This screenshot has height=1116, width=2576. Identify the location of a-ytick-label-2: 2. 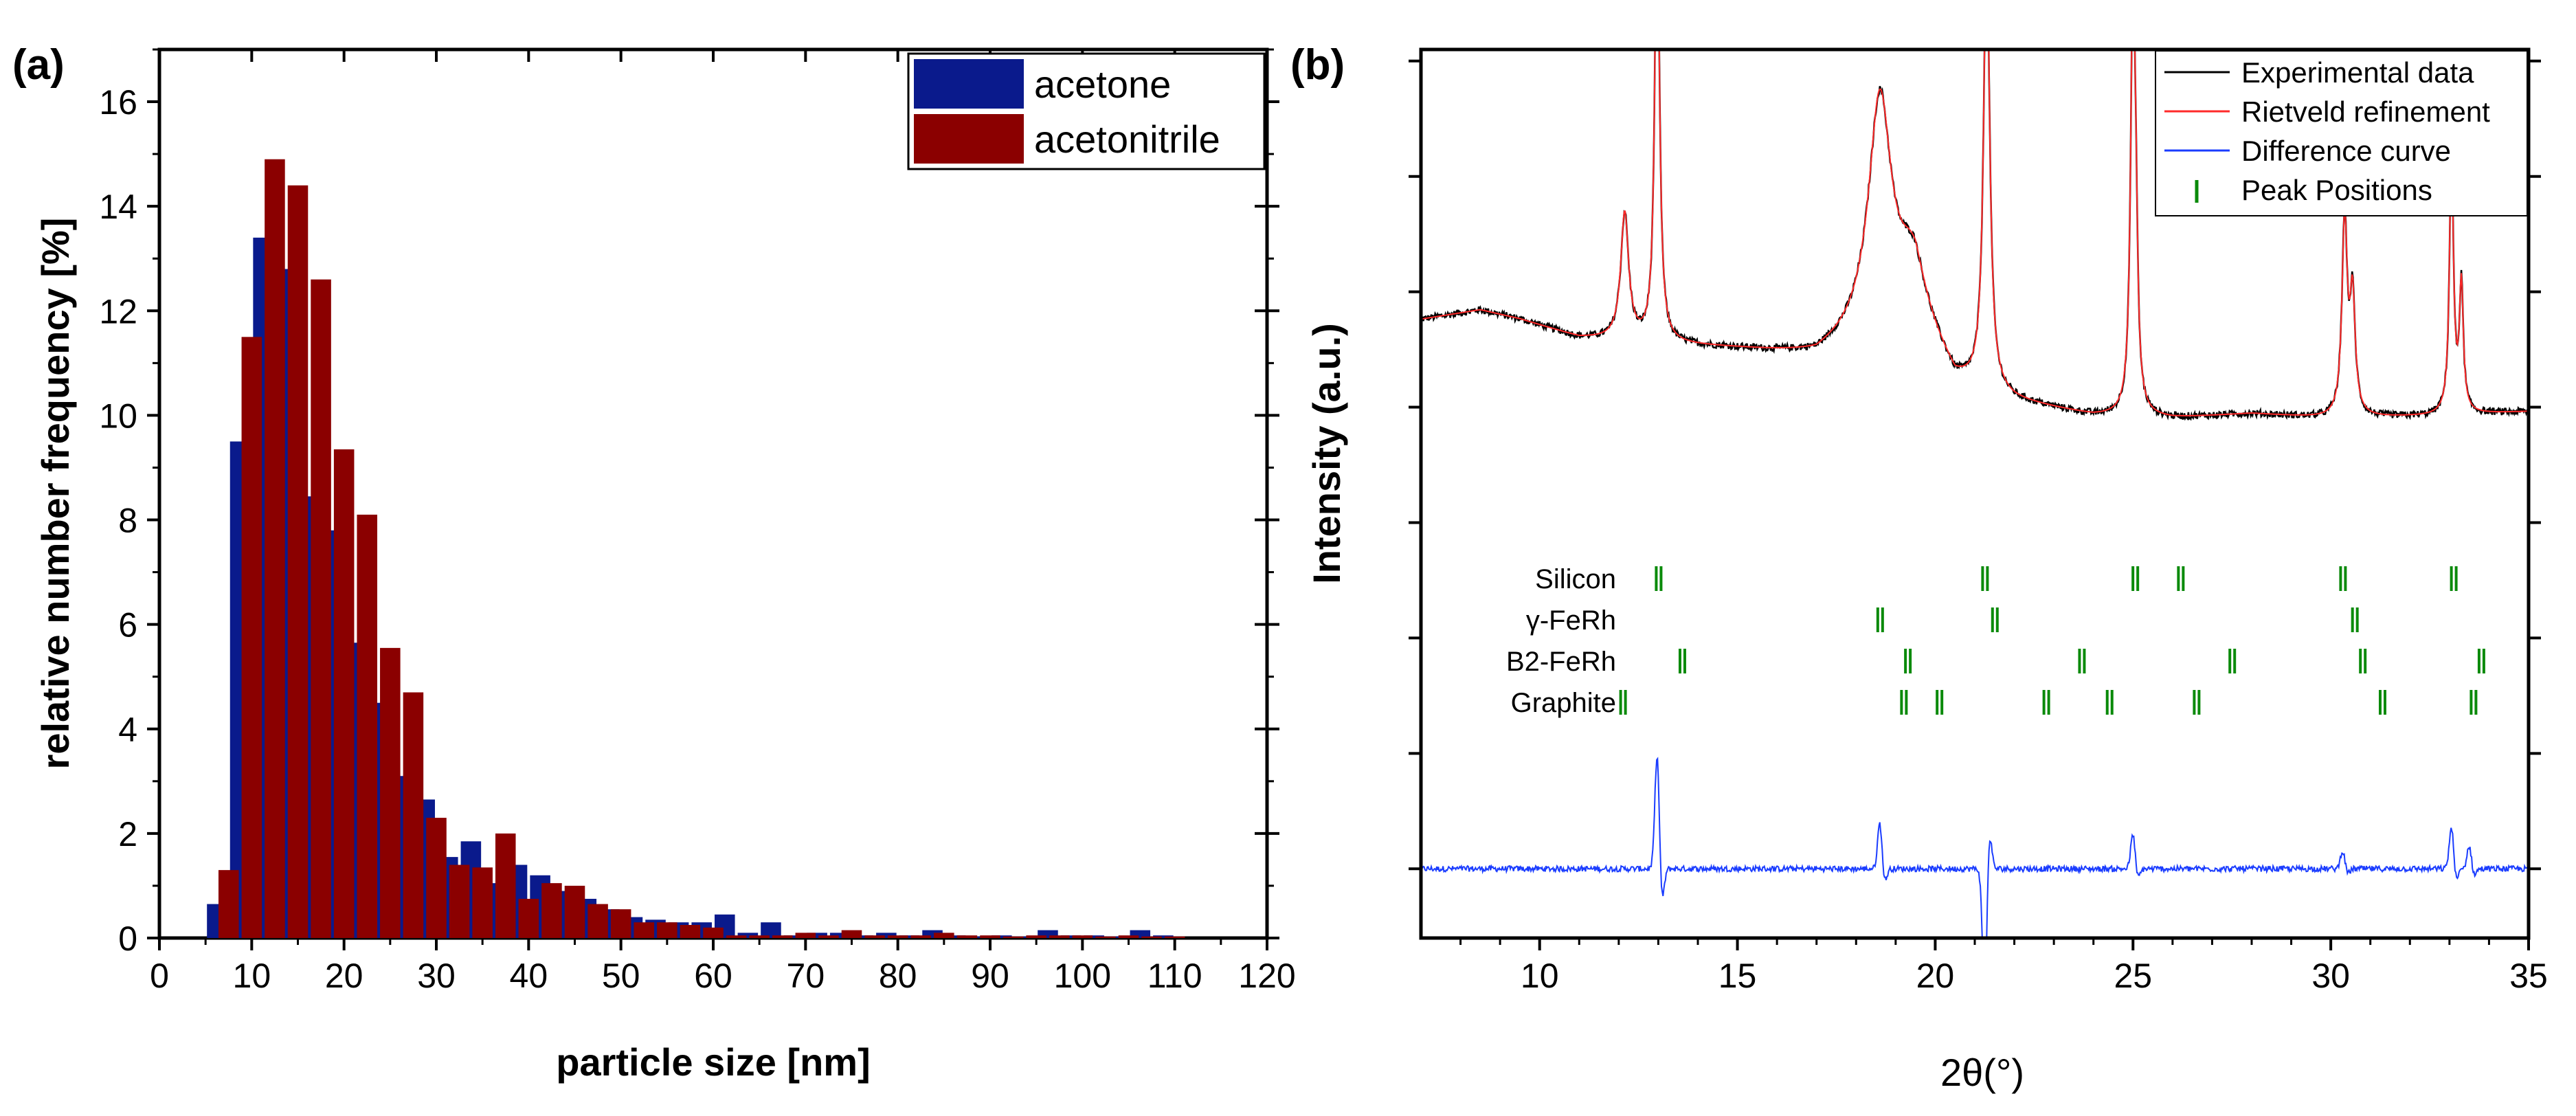
(127, 834).